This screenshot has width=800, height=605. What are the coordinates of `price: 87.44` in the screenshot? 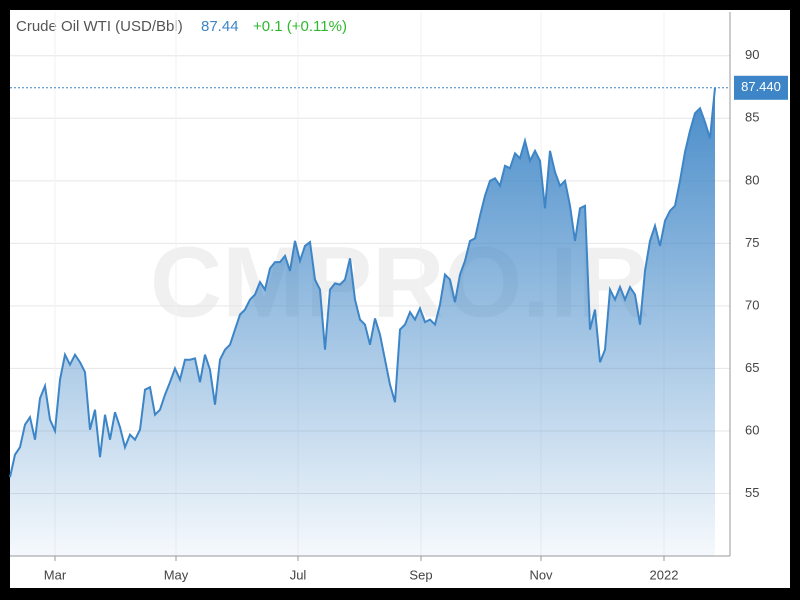 It's located at (220, 26).